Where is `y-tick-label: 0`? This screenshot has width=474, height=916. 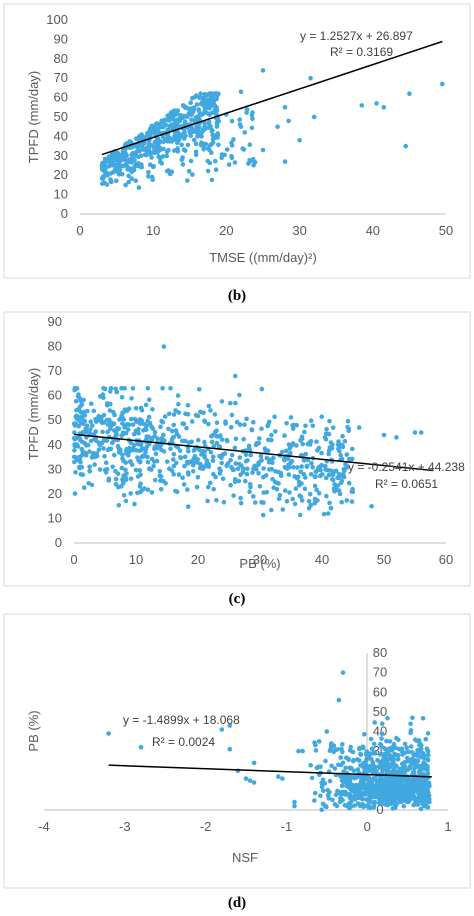 y-tick-label: 0 is located at coordinates (58, 542).